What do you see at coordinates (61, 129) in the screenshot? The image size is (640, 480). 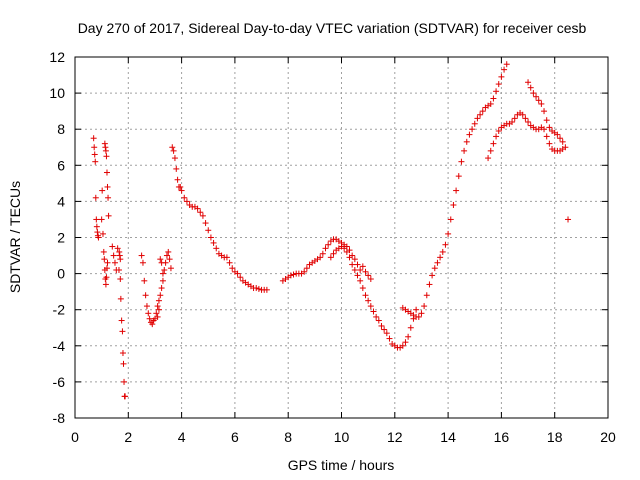 I see `y-tick-label: 8` at bounding box center [61, 129].